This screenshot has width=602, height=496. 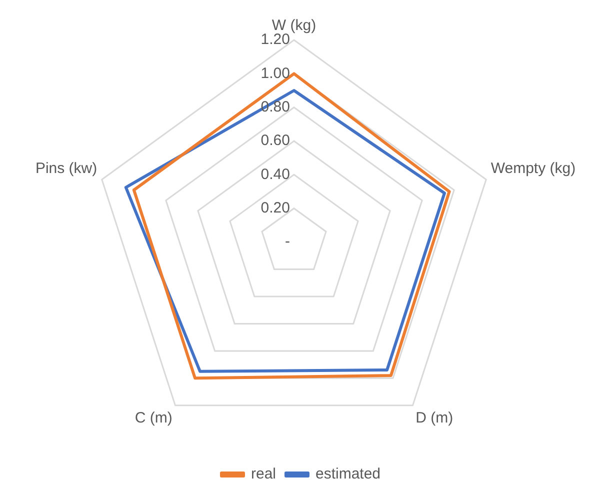 I want to click on spoke-label: D (m), so click(x=435, y=418).